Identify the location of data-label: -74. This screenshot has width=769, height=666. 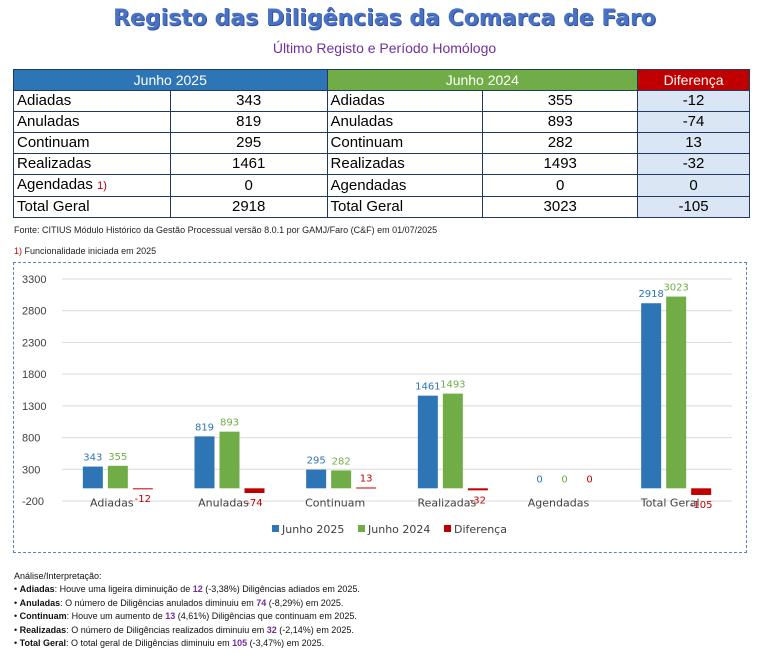
(254, 503).